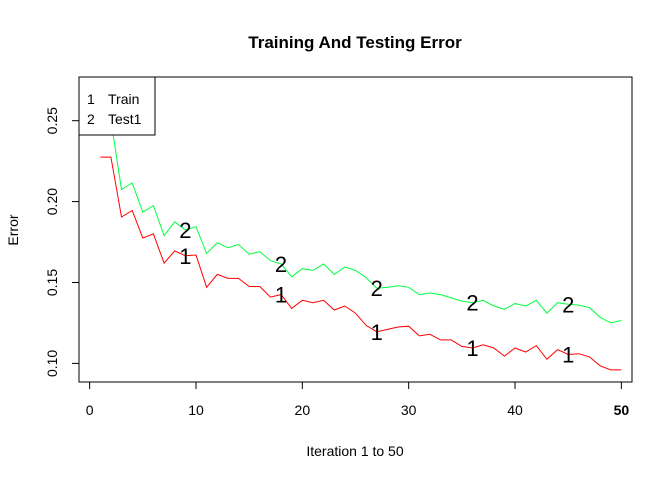  I want to click on x-tick-label: 10, so click(196, 410).